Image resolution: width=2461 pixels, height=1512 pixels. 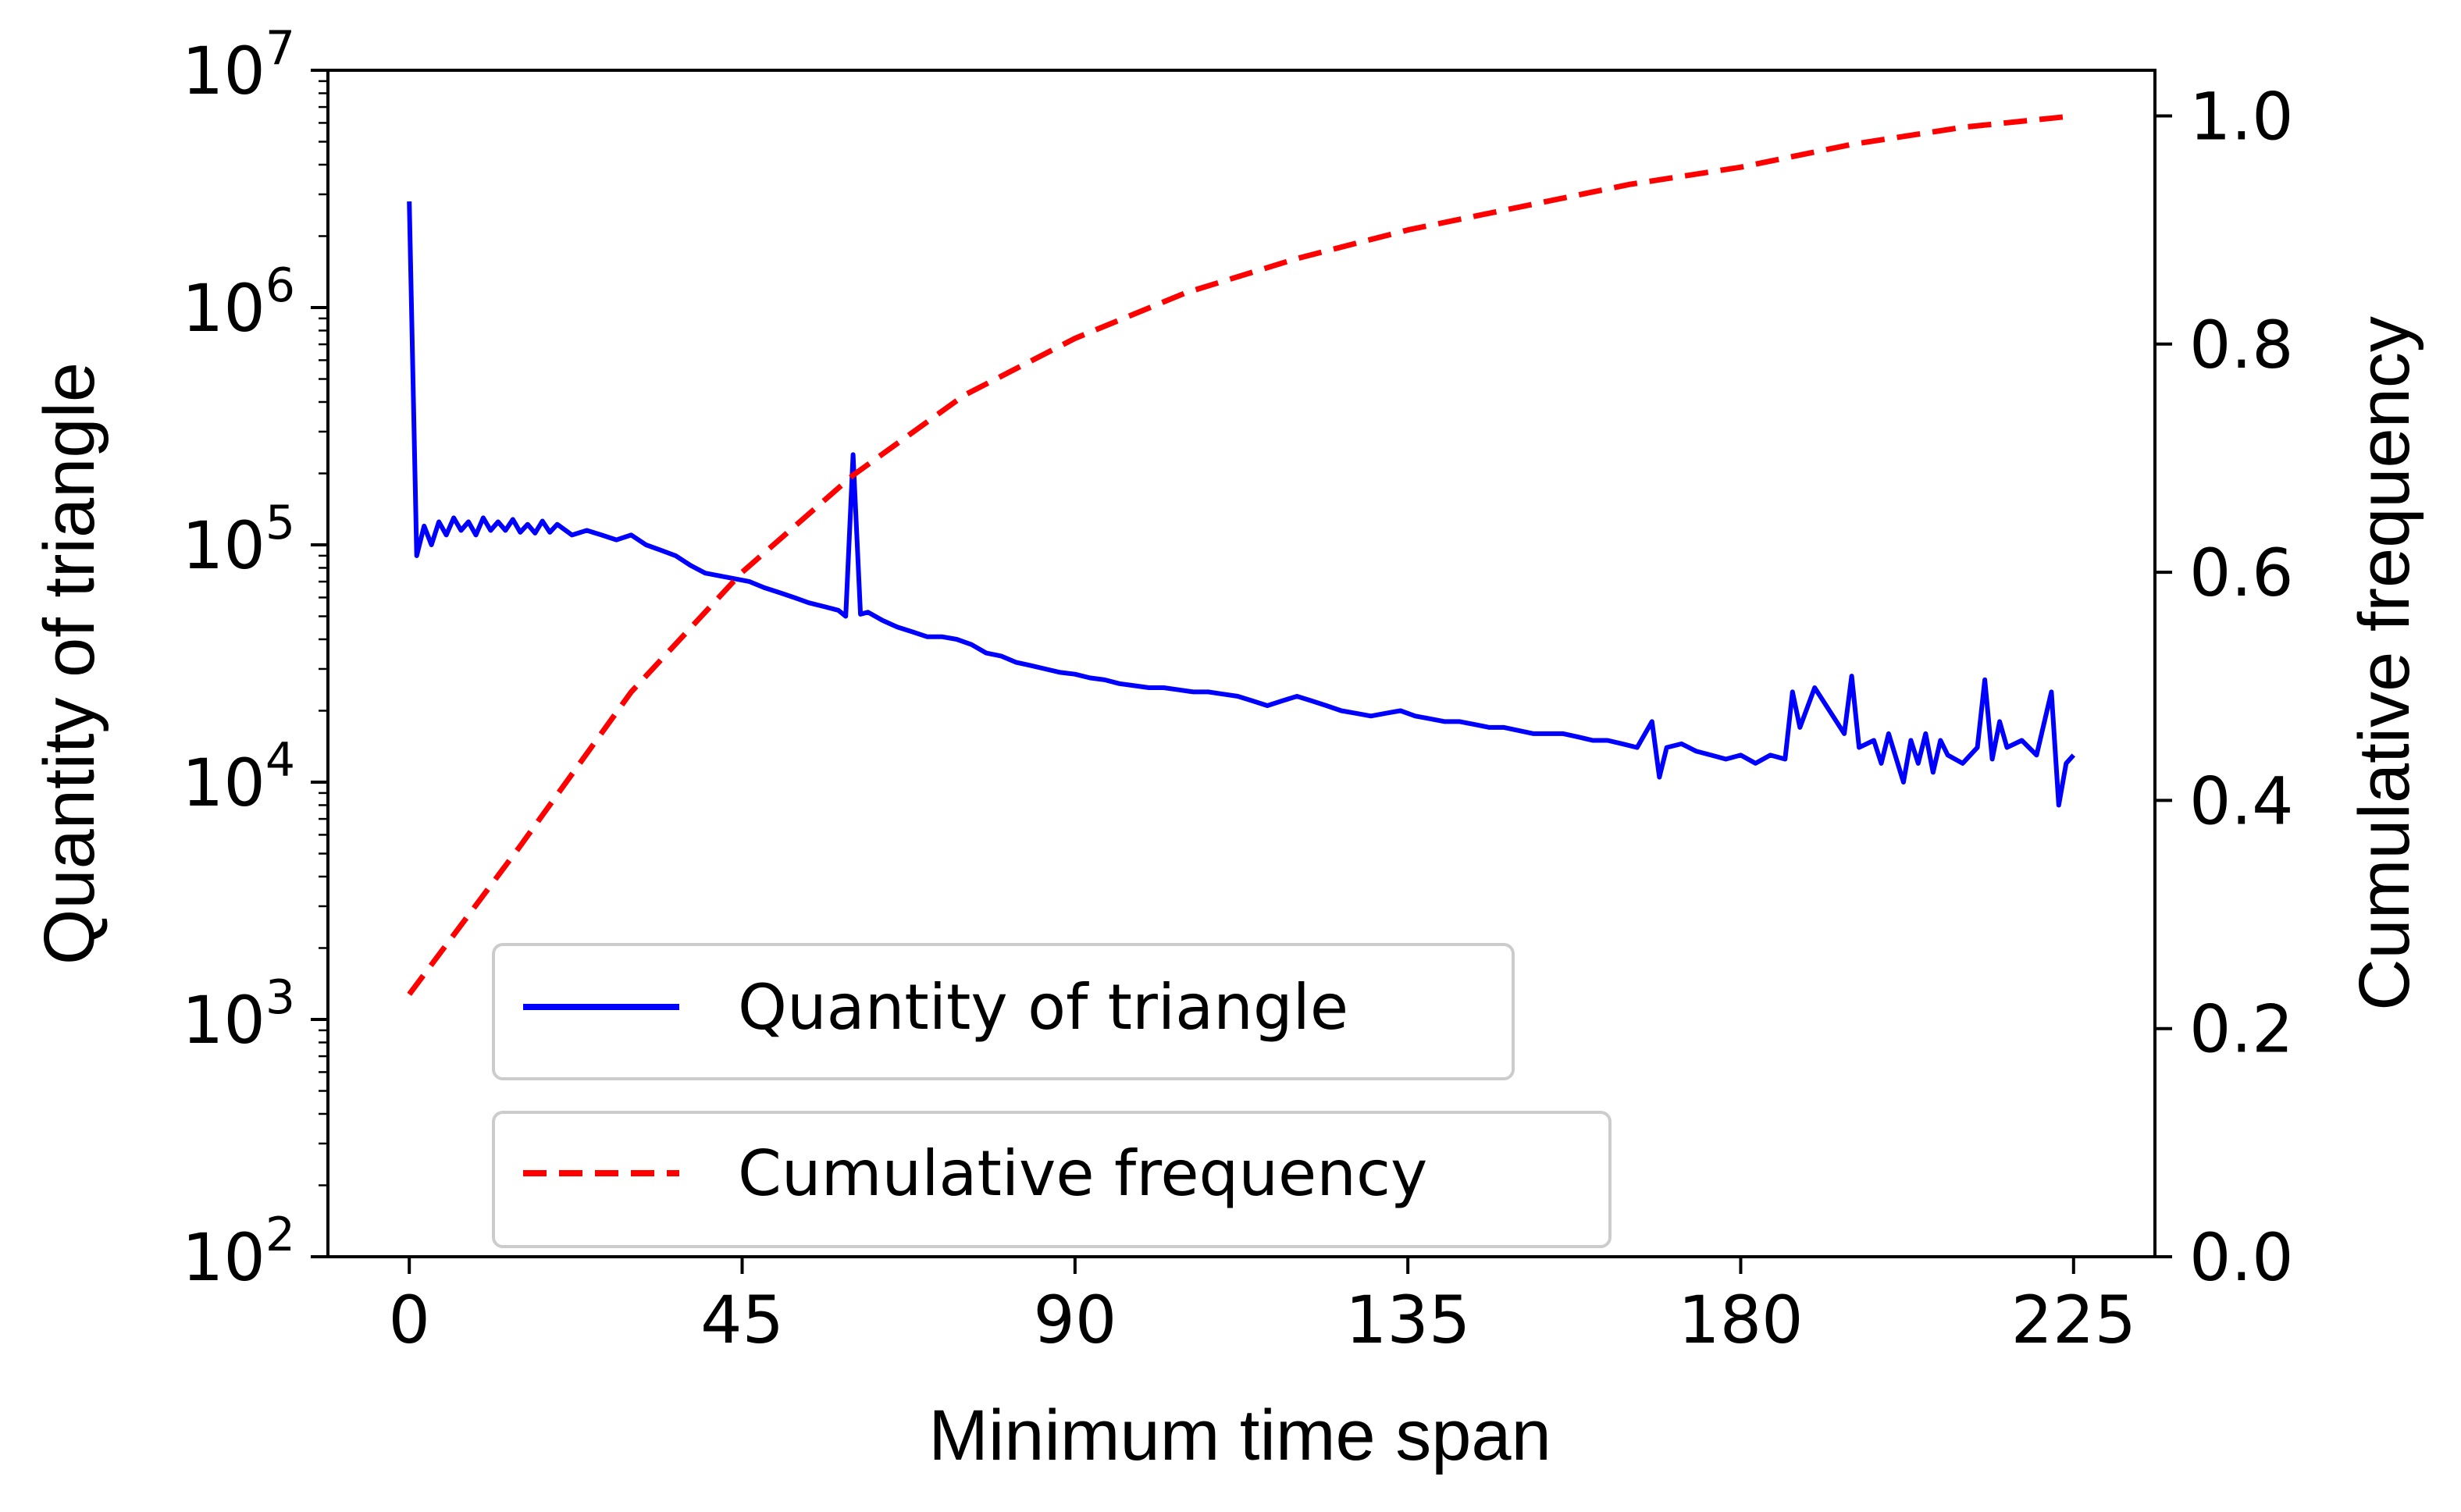 What do you see at coordinates (238, 540) in the screenshot?
I see `y-left-tick-label: 10⁵` at bounding box center [238, 540].